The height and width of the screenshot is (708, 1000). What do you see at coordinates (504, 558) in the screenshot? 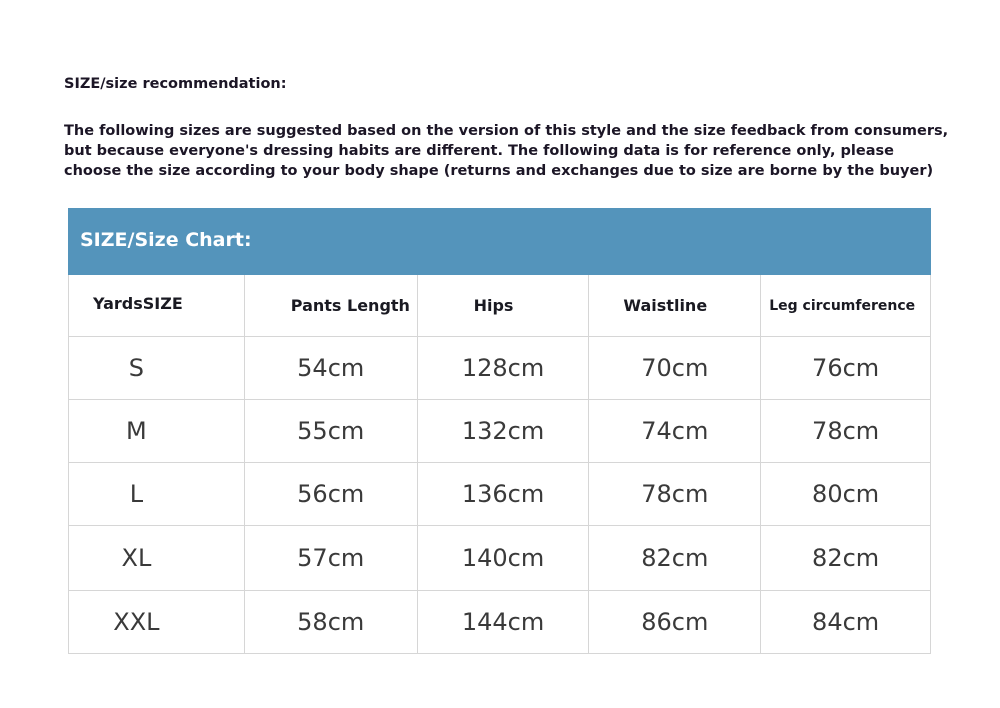
I see `table-cell: 140cm` at bounding box center [504, 558].